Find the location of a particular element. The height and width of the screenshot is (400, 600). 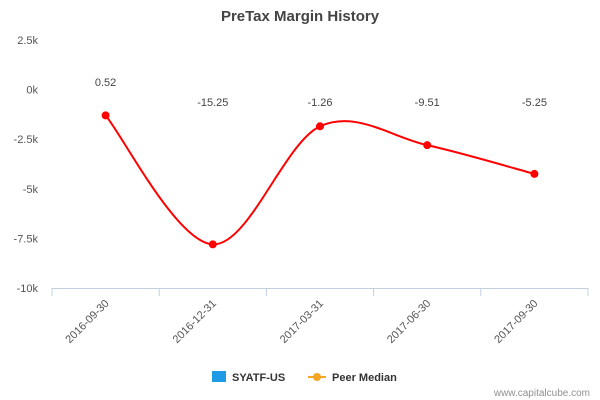

legend-swatch is located at coordinates (219, 376).